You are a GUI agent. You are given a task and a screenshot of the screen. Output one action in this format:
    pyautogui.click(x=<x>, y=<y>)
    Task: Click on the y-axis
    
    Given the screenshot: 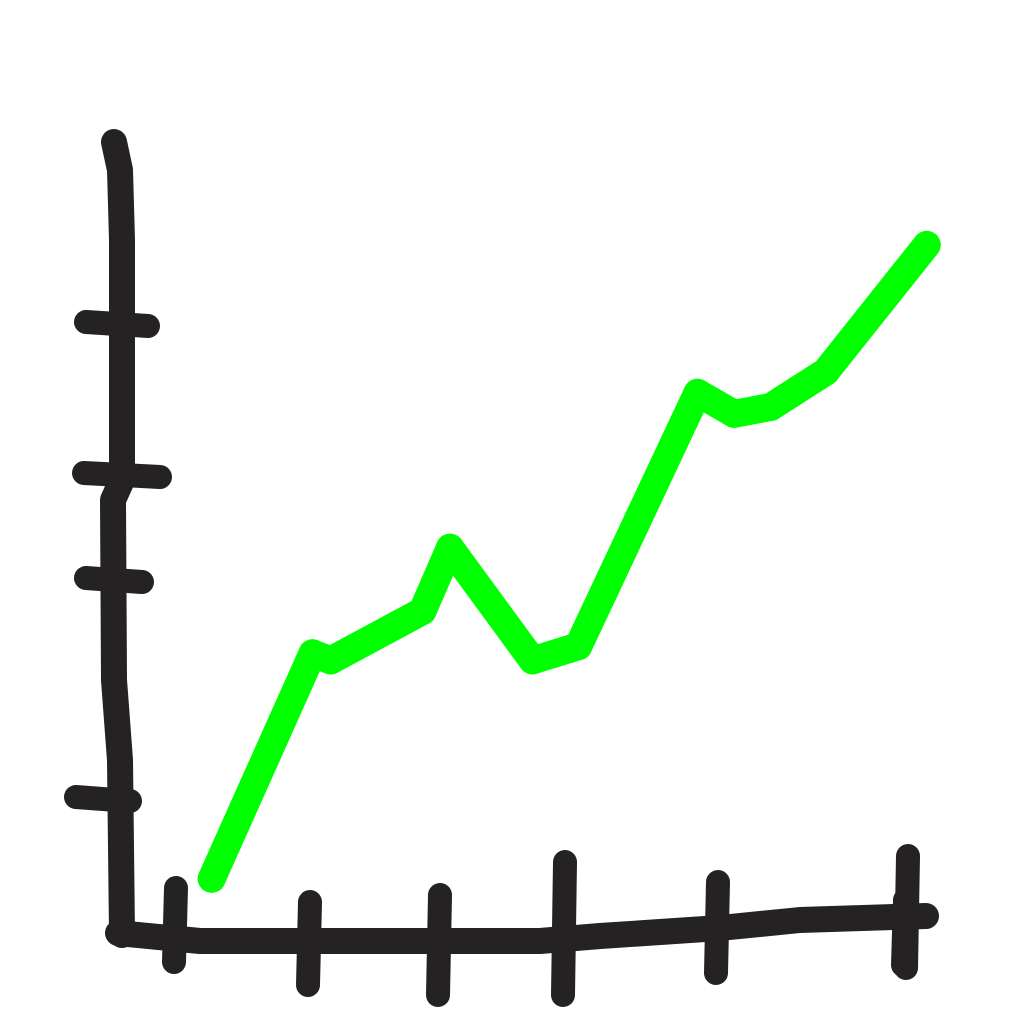 What is the action you would take?
    pyautogui.click(x=117, y=538)
    